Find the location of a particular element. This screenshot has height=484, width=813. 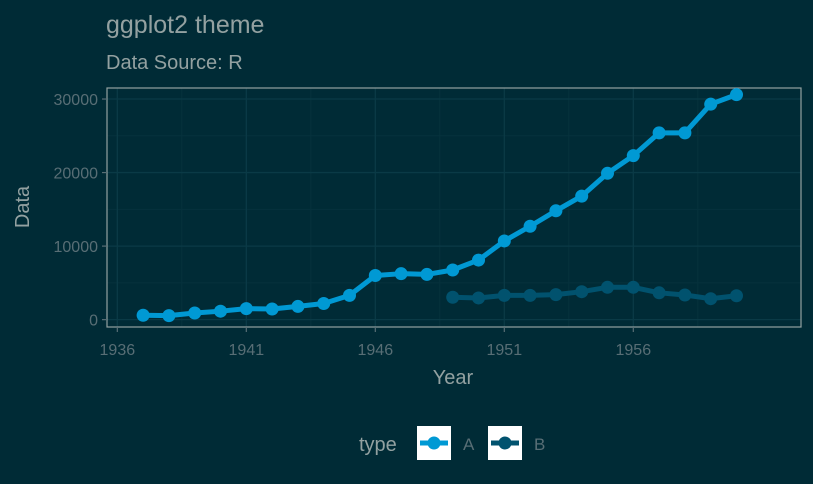

x-tick-label: 1941 is located at coordinates (247, 350).